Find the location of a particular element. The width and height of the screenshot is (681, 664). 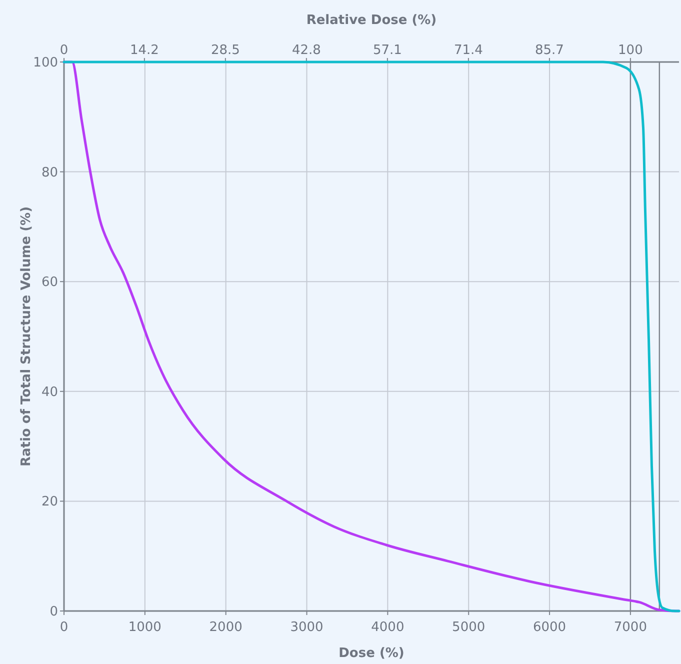

x2-tick-label: 28.5 is located at coordinates (225, 50).